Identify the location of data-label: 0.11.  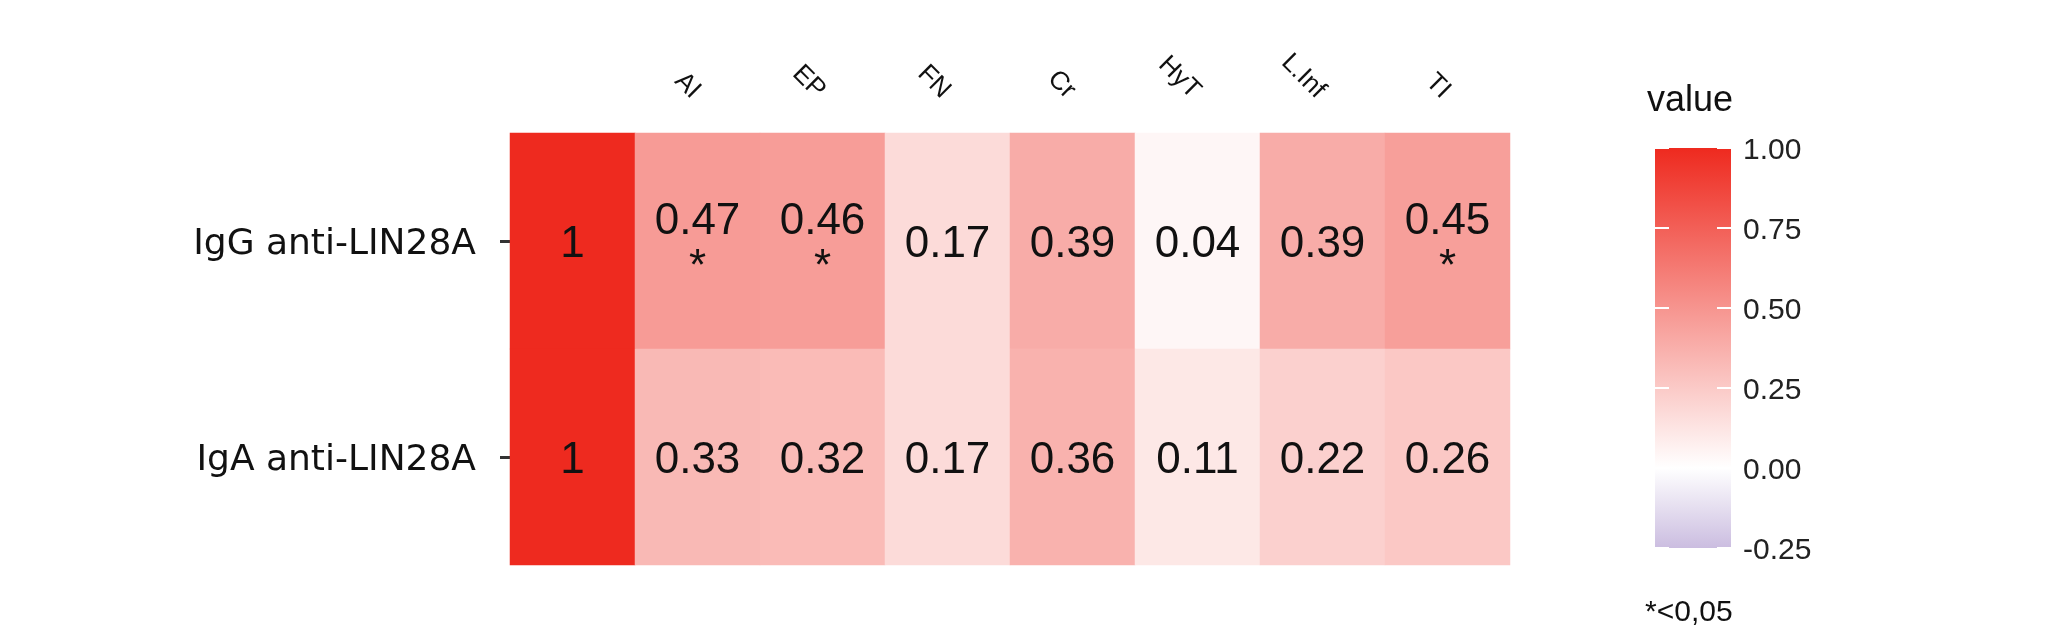
(1197, 457).